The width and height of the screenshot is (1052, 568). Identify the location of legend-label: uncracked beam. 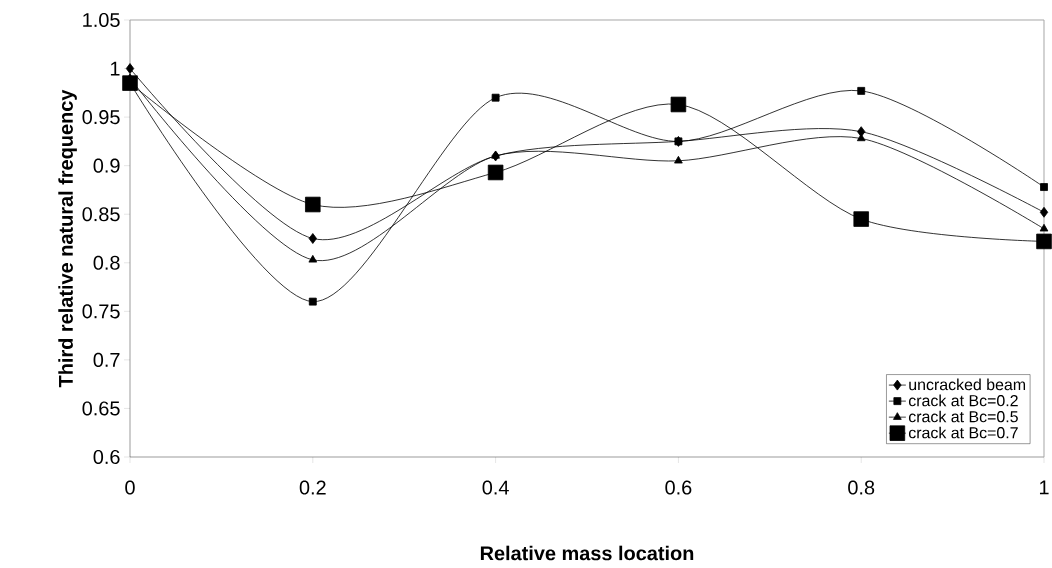
(967, 384).